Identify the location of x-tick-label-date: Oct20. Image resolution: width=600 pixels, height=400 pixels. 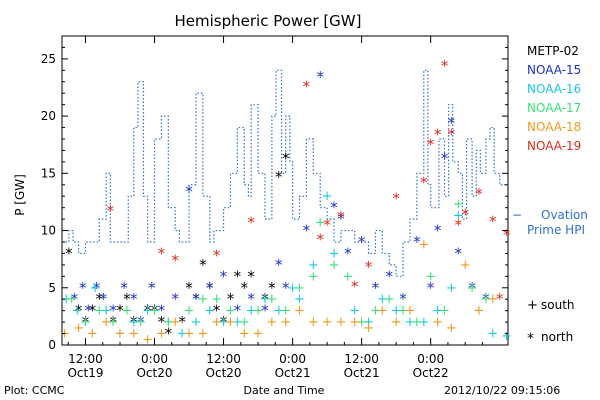
(224, 373).